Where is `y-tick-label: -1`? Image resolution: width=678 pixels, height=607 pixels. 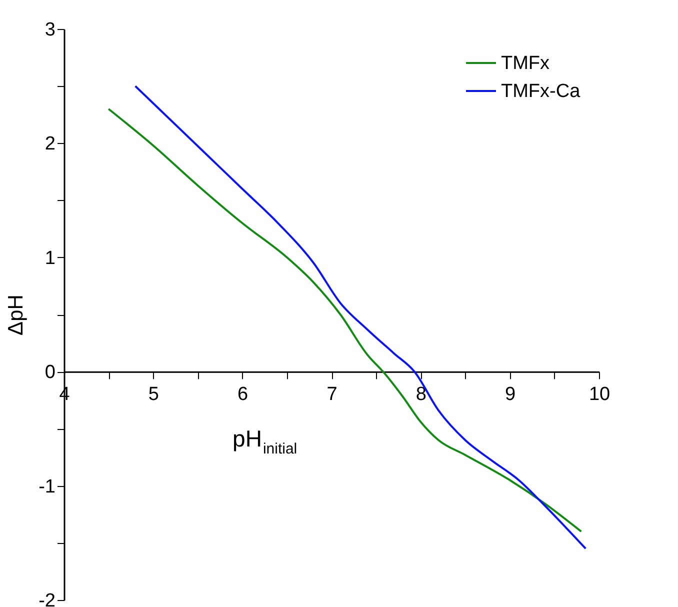
y-tick-label: -1 is located at coordinates (47, 487).